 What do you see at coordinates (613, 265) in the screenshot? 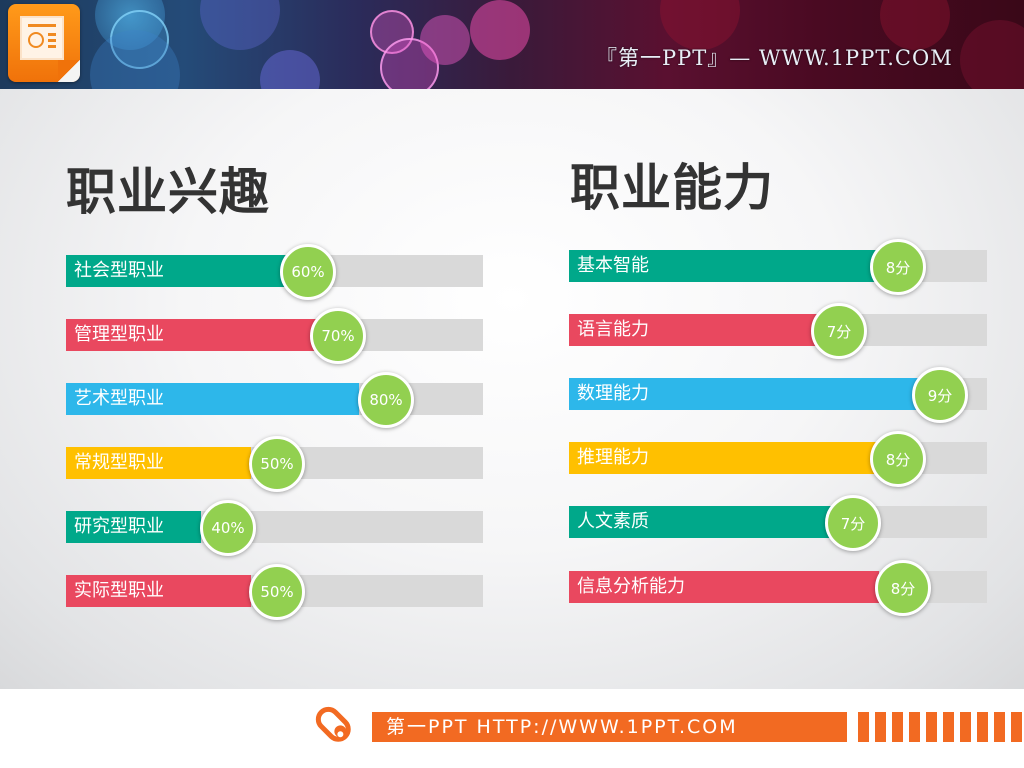
I see `bar-label: 基本智能` at bounding box center [613, 265].